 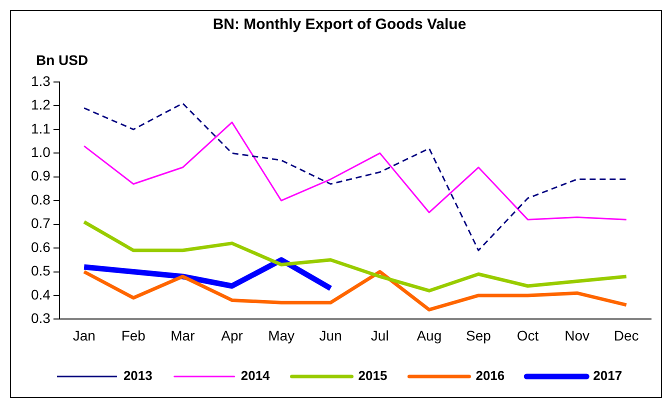 I want to click on x-tick-label: Apr, so click(x=232, y=335).